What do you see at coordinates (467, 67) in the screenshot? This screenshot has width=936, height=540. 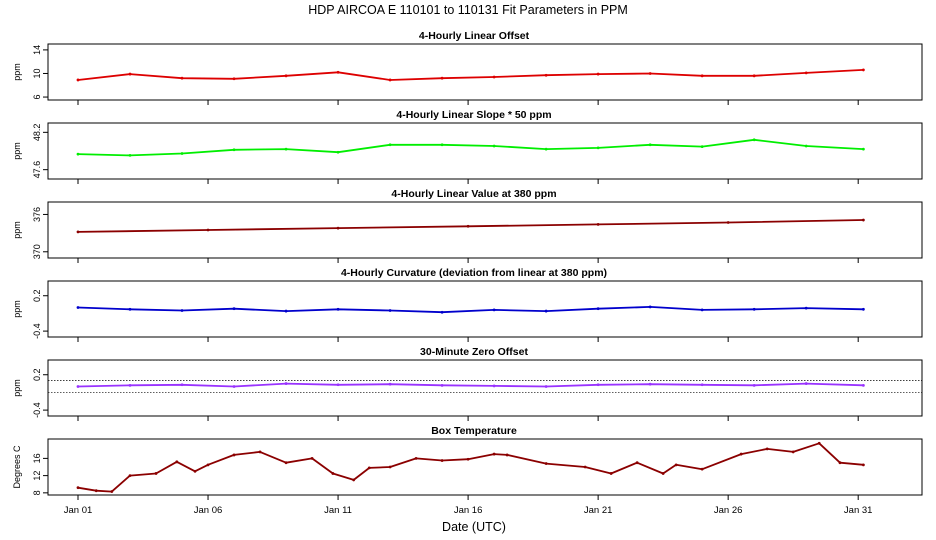 I see `panel-1: 4-Hourly Linear Offset ppm 6 10 14` at bounding box center [467, 67].